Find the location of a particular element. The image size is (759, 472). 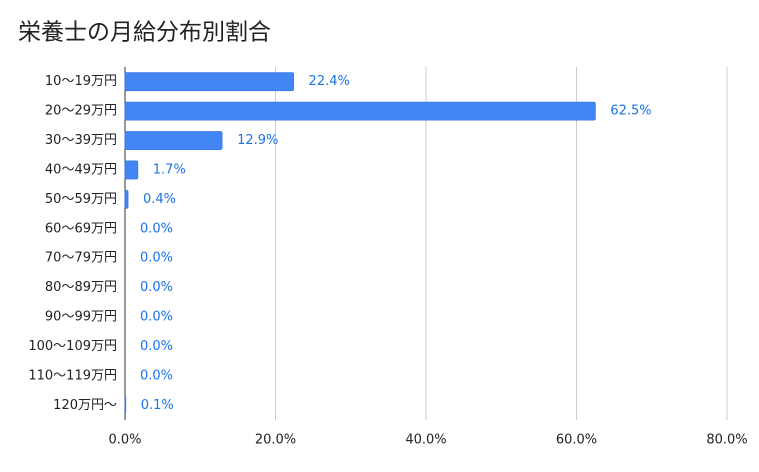

y-tick-label: 110〜119万円 is located at coordinates (72, 375).